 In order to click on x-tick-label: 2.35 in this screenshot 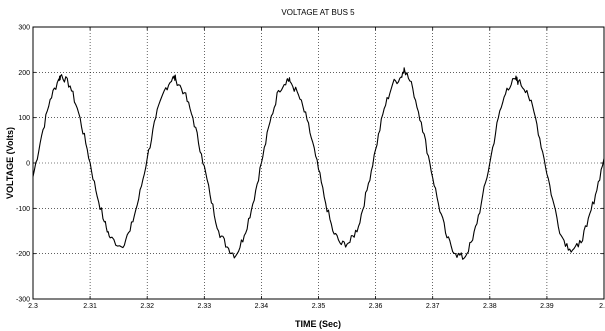, I will do `click(319, 306)`.